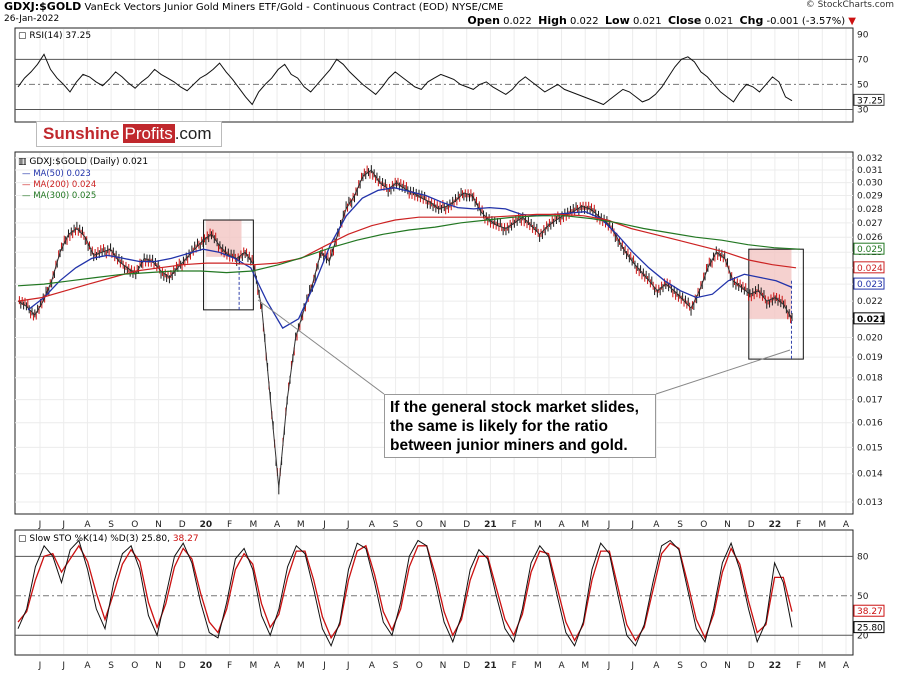 The width and height of the screenshot is (900, 673). What do you see at coordinates (870, 338) in the screenshot?
I see `price-y-tick-label: 0.020` at bounding box center [870, 338].